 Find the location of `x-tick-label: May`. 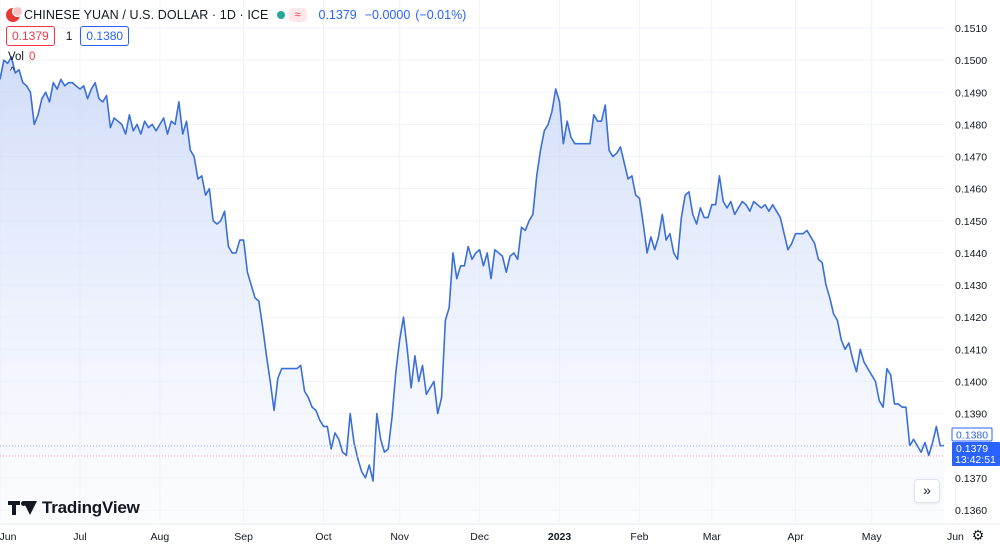

x-tick-label: May is located at coordinates (872, 537).